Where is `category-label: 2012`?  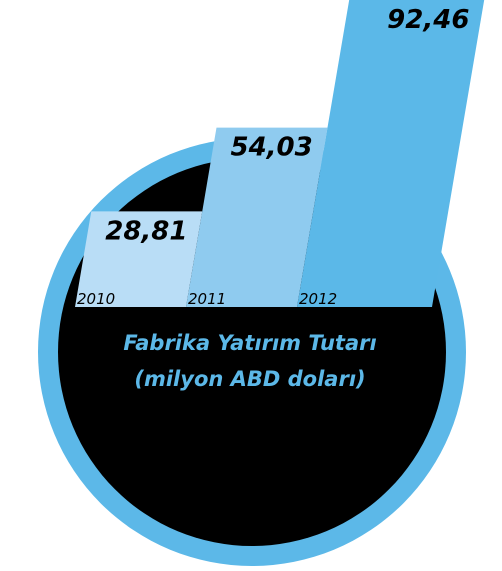
category-label: 2012 is located at coordinates (318, 299).